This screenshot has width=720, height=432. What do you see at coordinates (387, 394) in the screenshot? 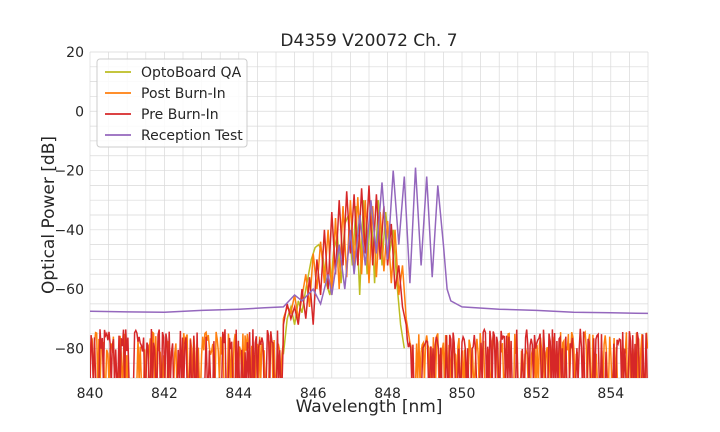
I see `x-tick-label: 848` at bounding box center [387, 394].